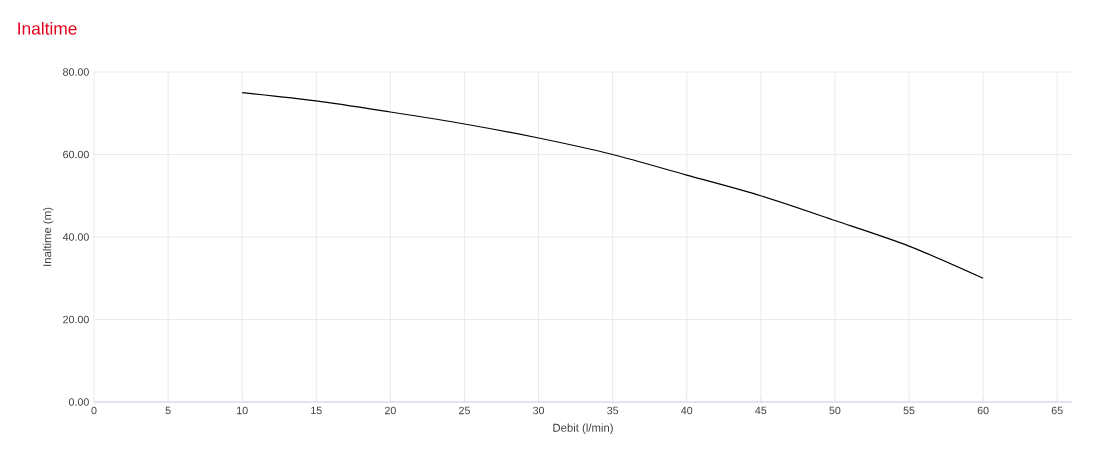 The height and width of the screenshot is (475, 1100). I want to click on x-tick-label: 45, so click(761, 410).